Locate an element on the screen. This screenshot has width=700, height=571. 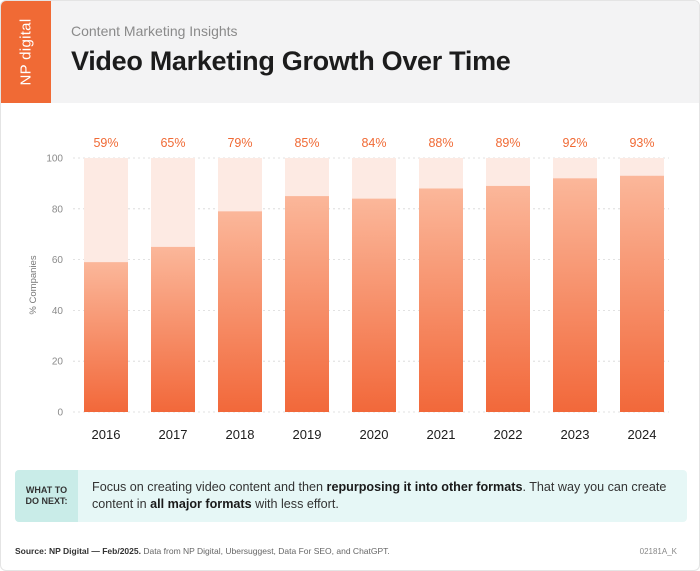
y-tick-label: 60 is located at coordinates (58, 260).